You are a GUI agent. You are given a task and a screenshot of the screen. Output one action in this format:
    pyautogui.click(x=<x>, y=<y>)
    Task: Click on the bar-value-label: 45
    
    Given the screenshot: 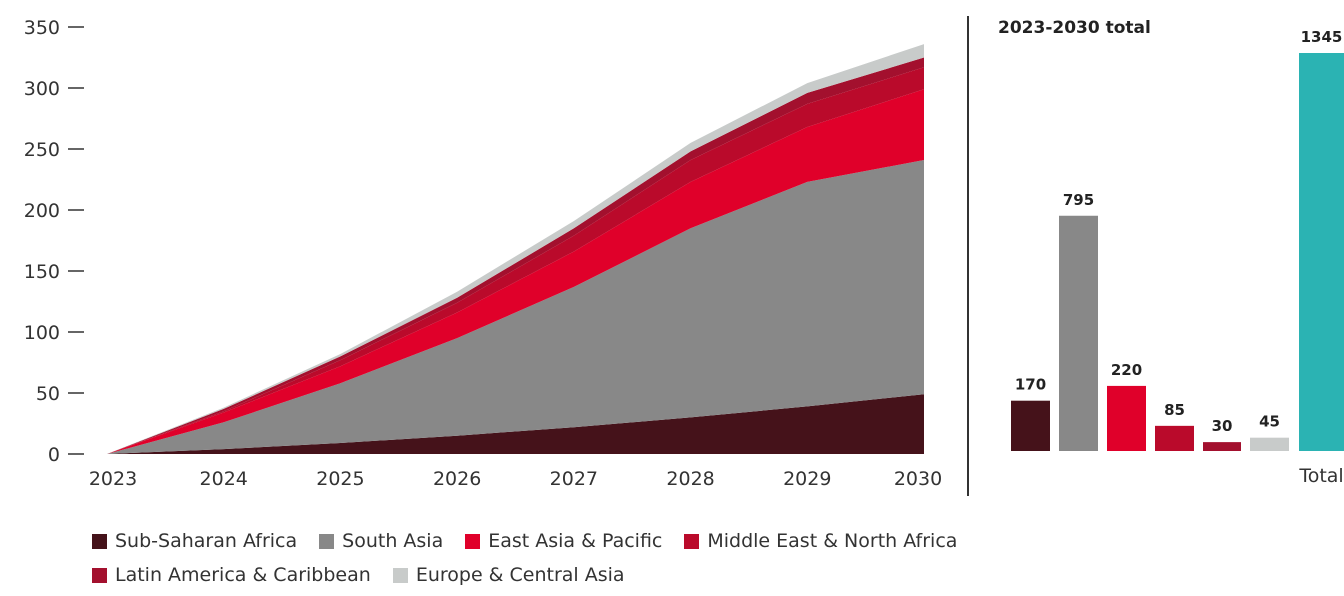 What is the action you would take?
    pyautogui.click(x=1269, y=422)
    